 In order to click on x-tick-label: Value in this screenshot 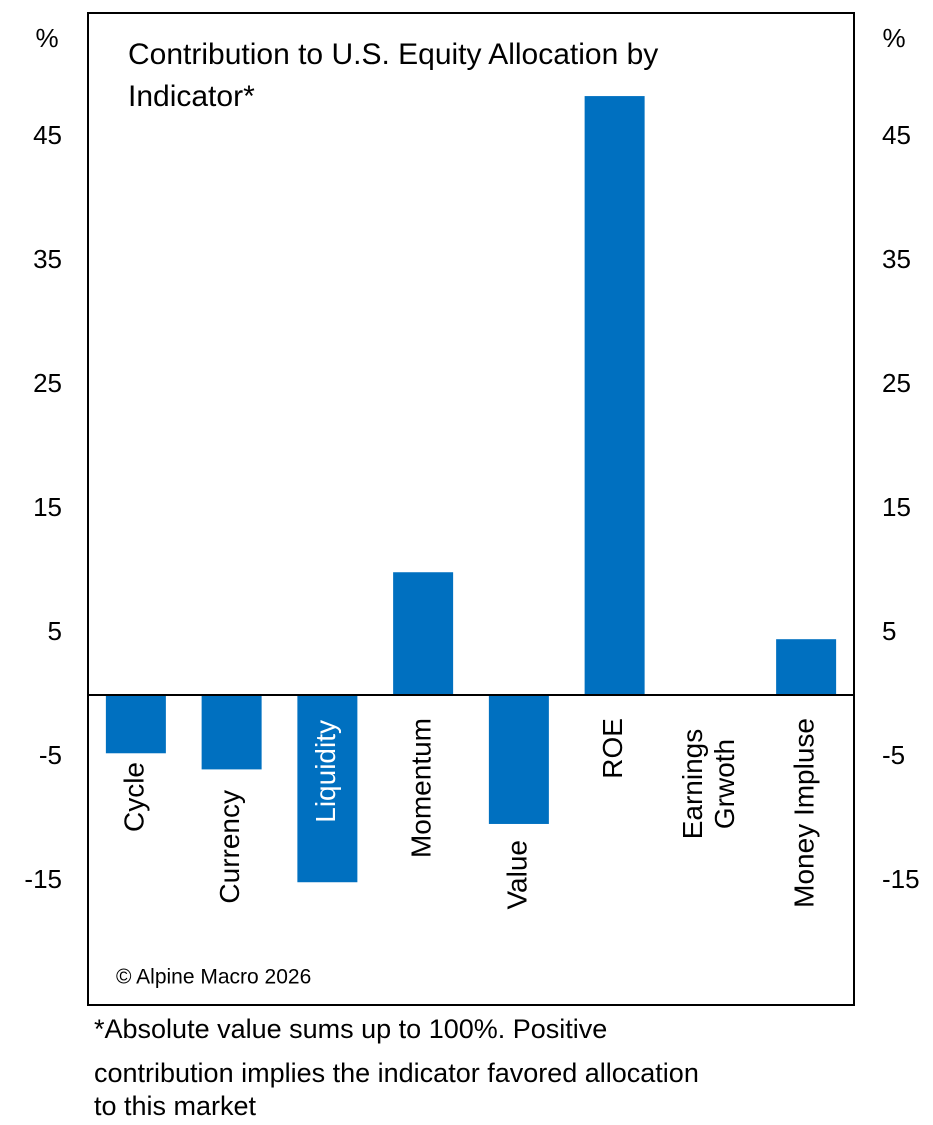, I will do `click(516, 875)`.